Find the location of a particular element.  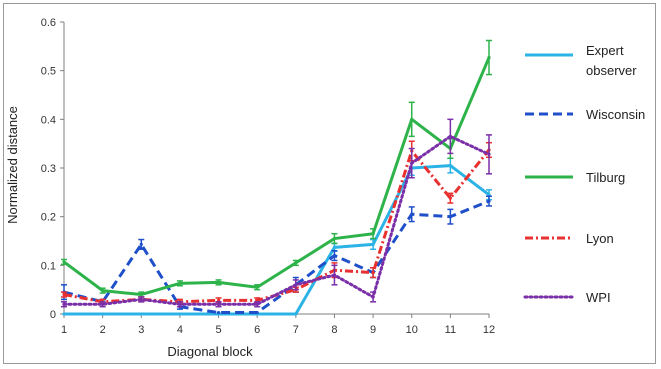

y-axis: 0 0.1 0.2 0.3 0.4 0.5 0.6 is located at coordinates (53, 169).